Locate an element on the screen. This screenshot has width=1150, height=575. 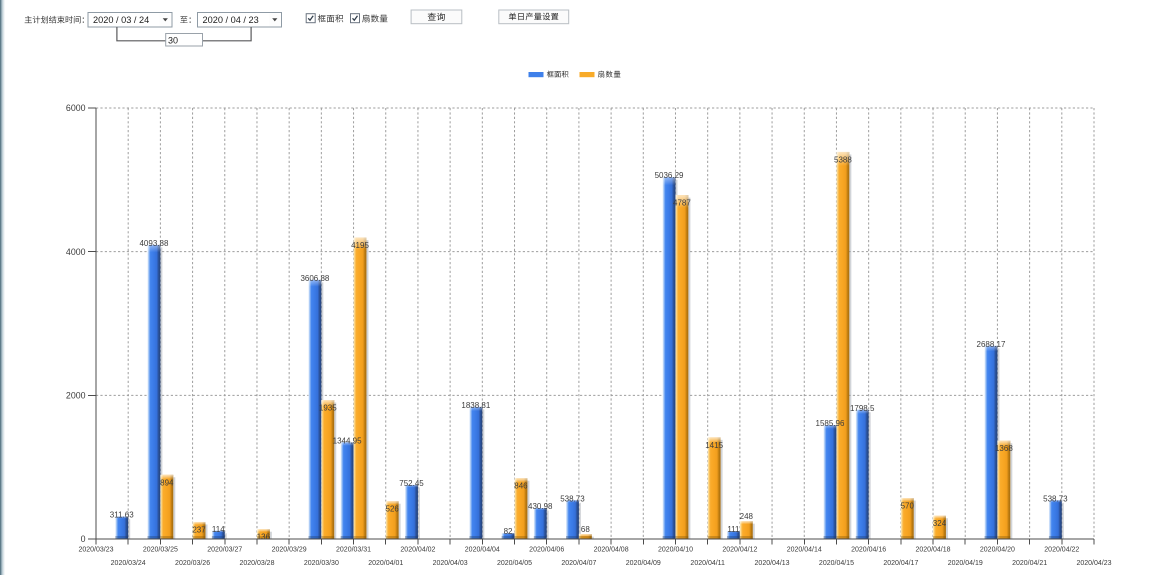
svg-text: 2020/04/09 is located at coordinates (643, 563).